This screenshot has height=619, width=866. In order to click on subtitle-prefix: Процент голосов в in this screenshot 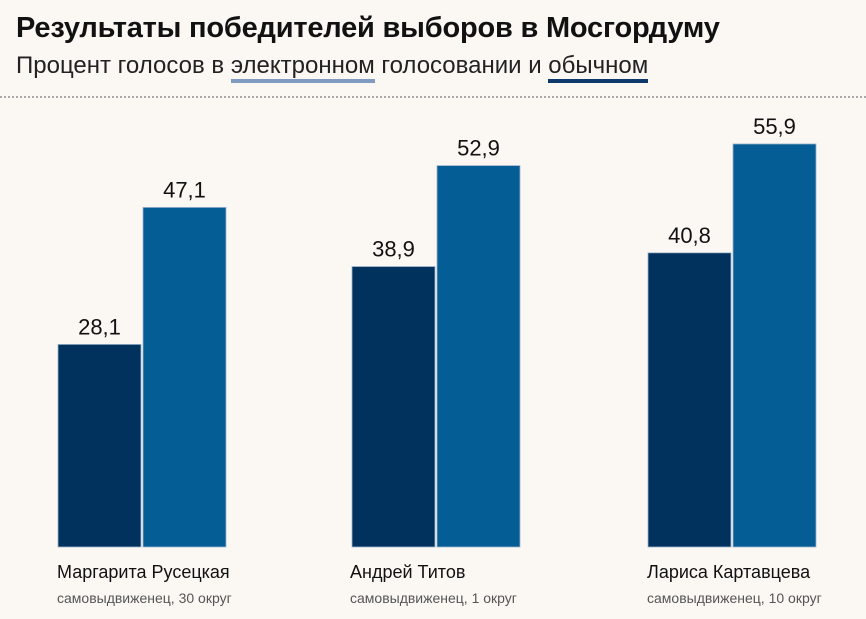, I will do `click(123, 65)`.